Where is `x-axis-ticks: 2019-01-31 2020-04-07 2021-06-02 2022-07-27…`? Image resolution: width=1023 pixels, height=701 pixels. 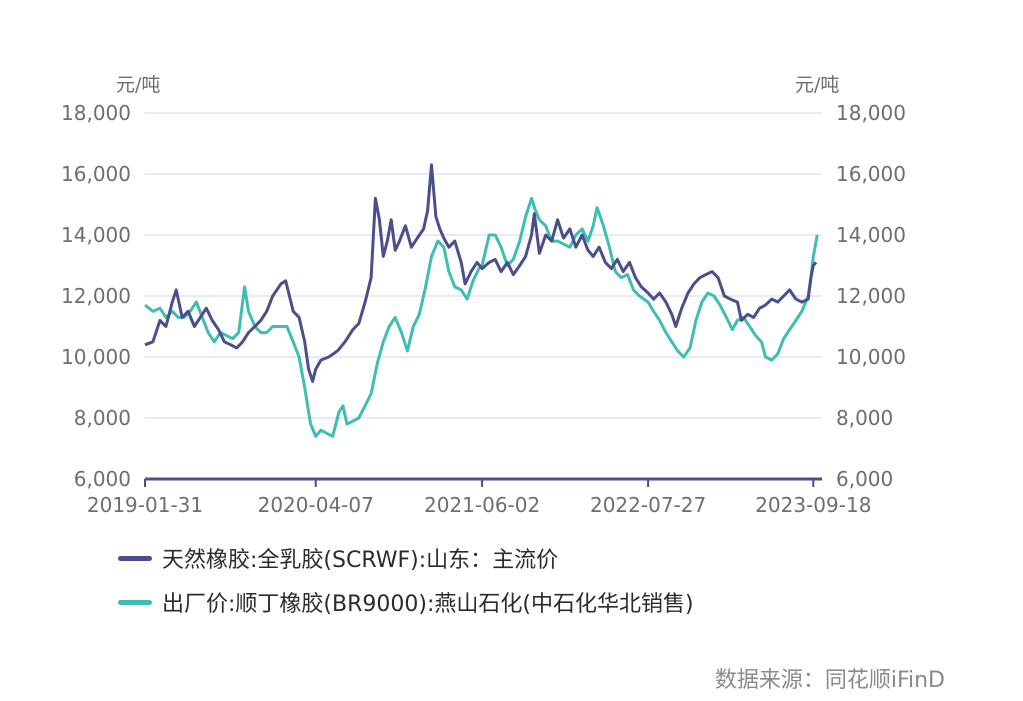
x-axis-ticks: 2019-01-31 2020-04-07 2021-06-02 2022-07-27… is located at coordinates (479, 498).